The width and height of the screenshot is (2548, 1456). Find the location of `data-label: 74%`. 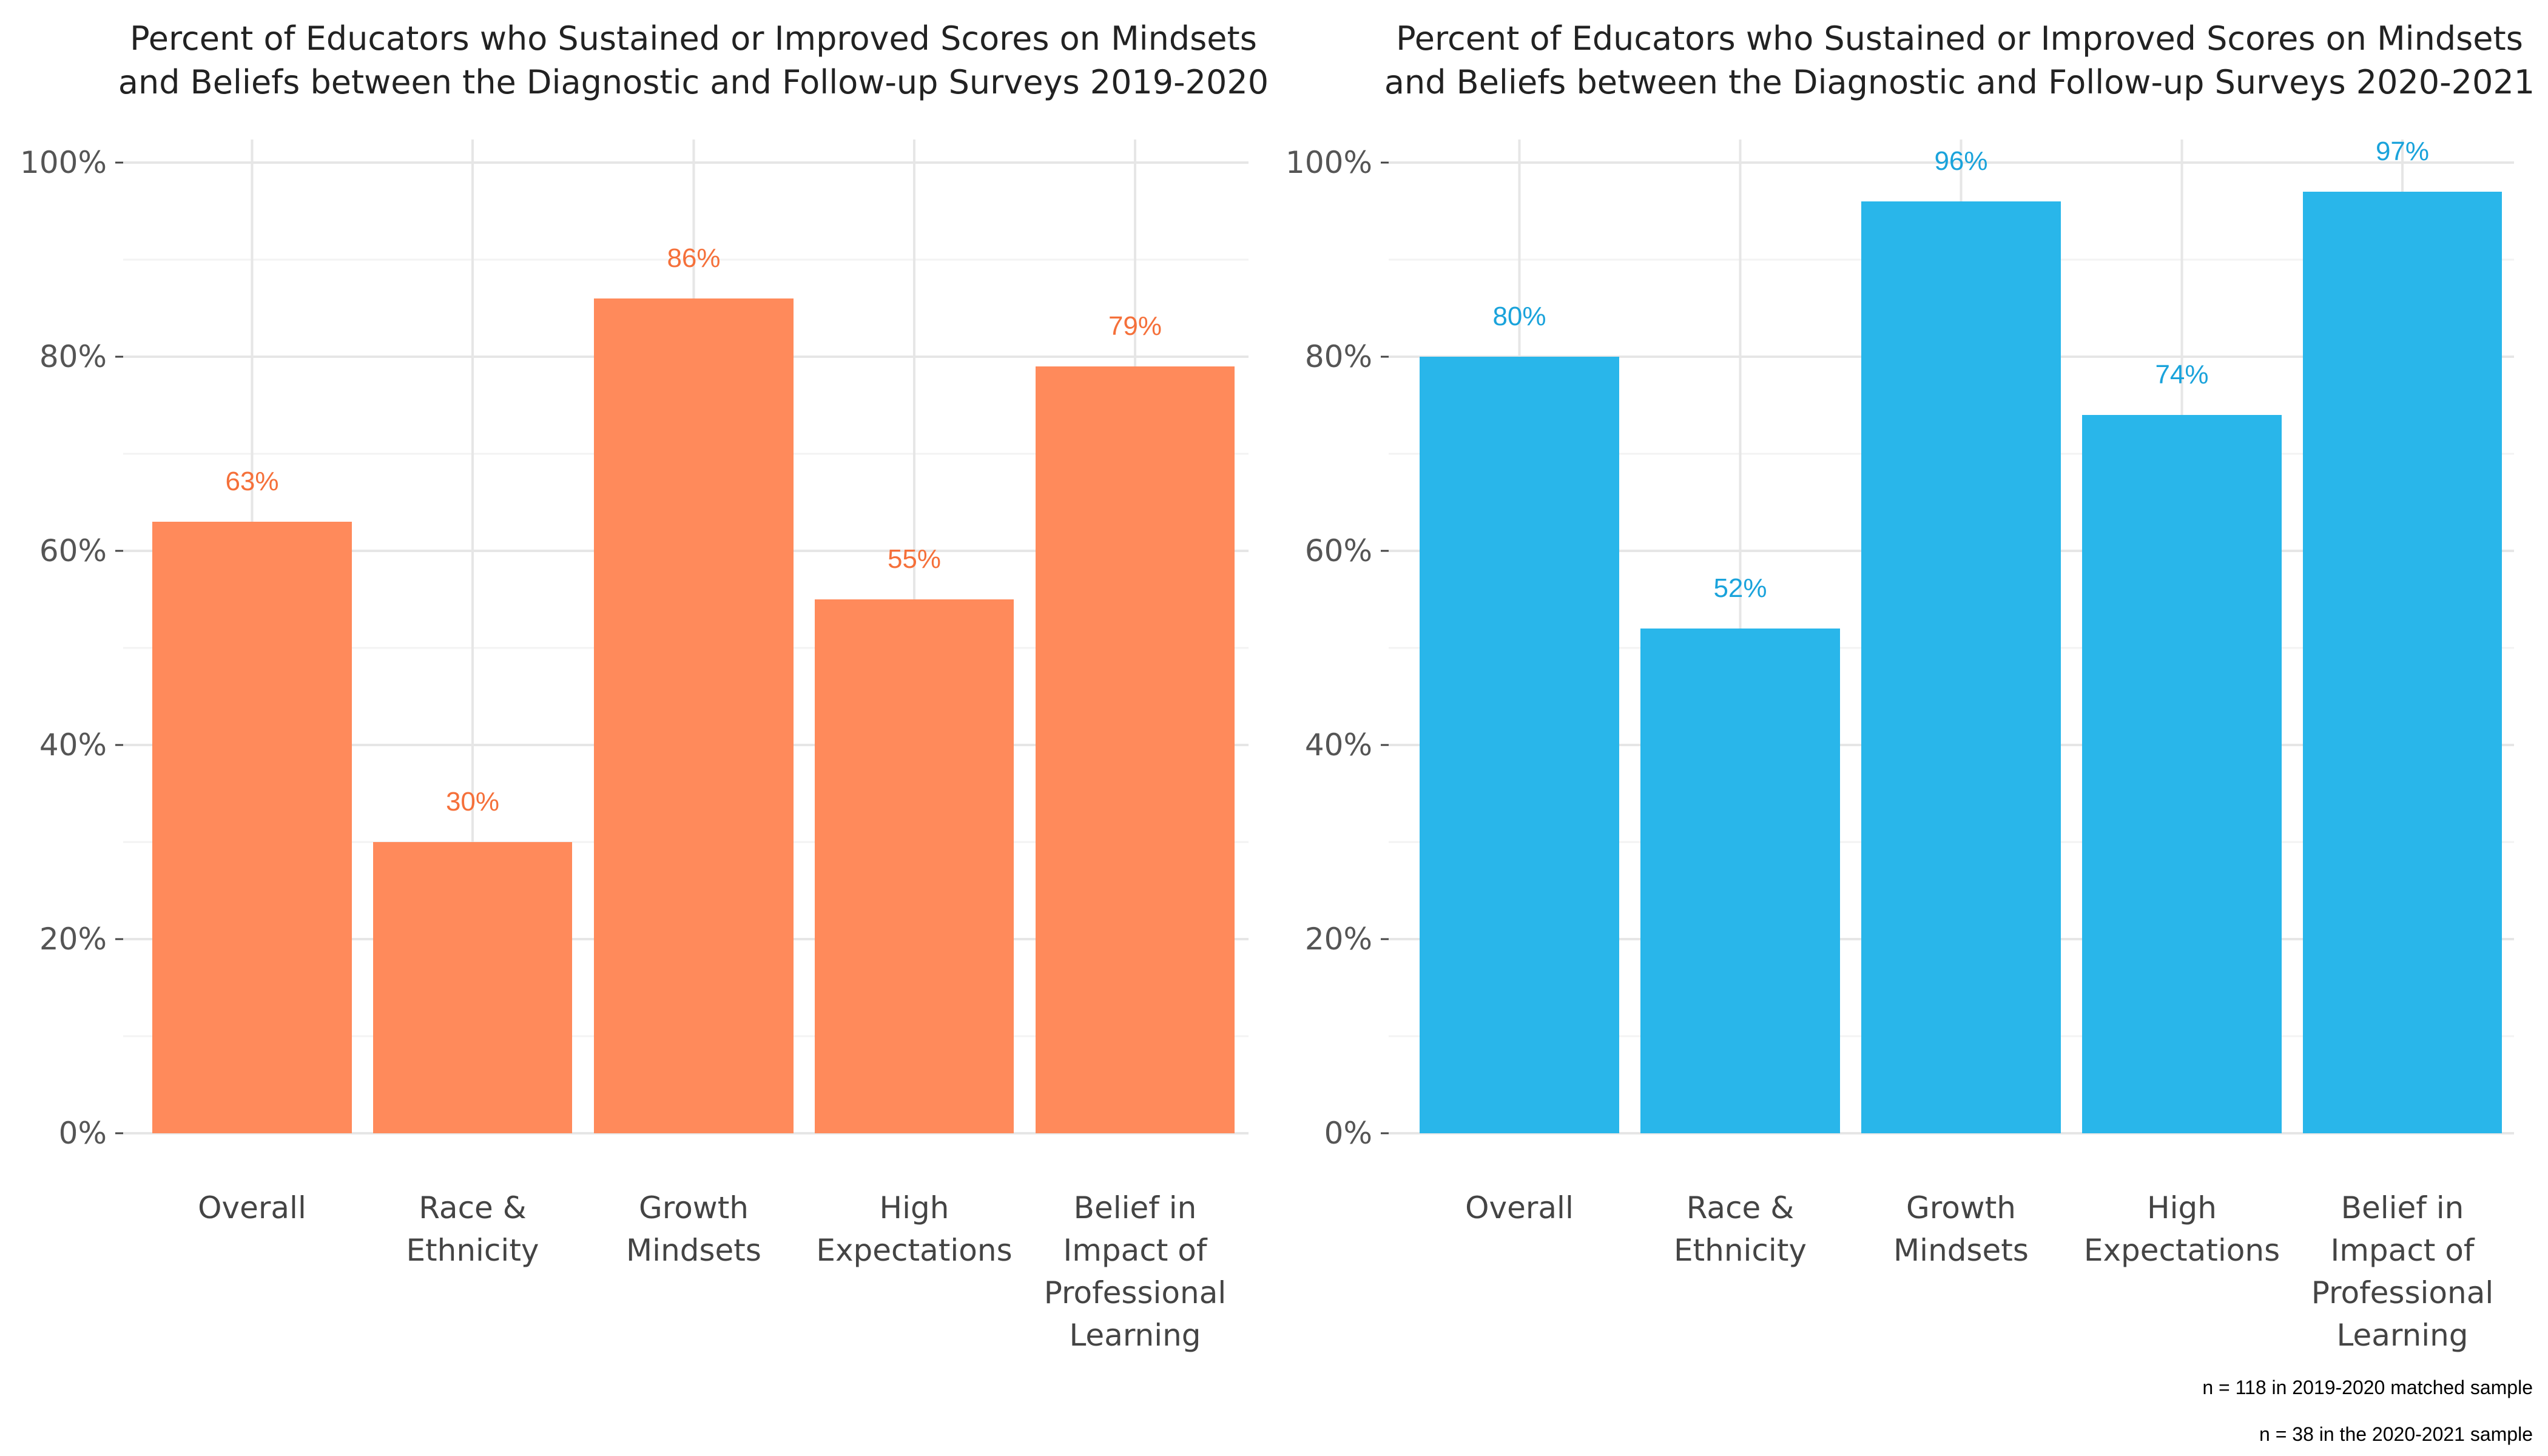

data-label: 74% is located at coordinates (2181, 374).